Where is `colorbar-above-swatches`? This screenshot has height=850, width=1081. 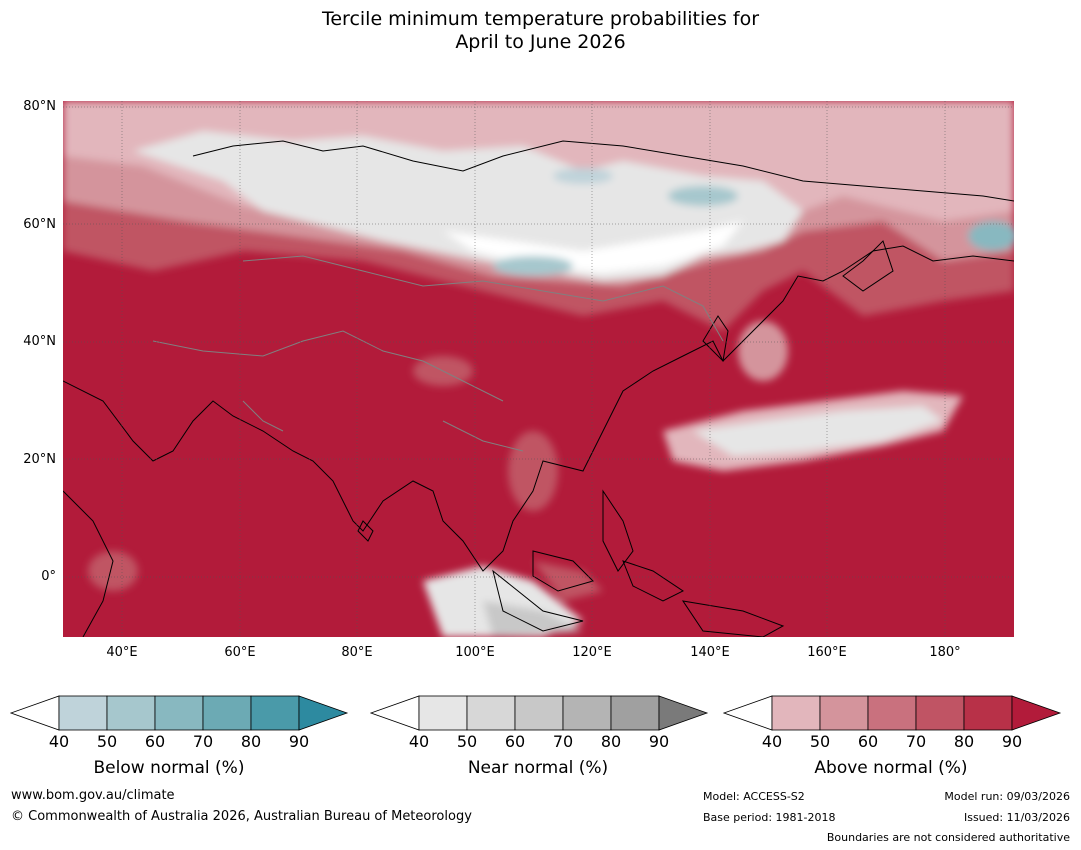 colorbar-above-swatches is located at coordinates (892, 713).